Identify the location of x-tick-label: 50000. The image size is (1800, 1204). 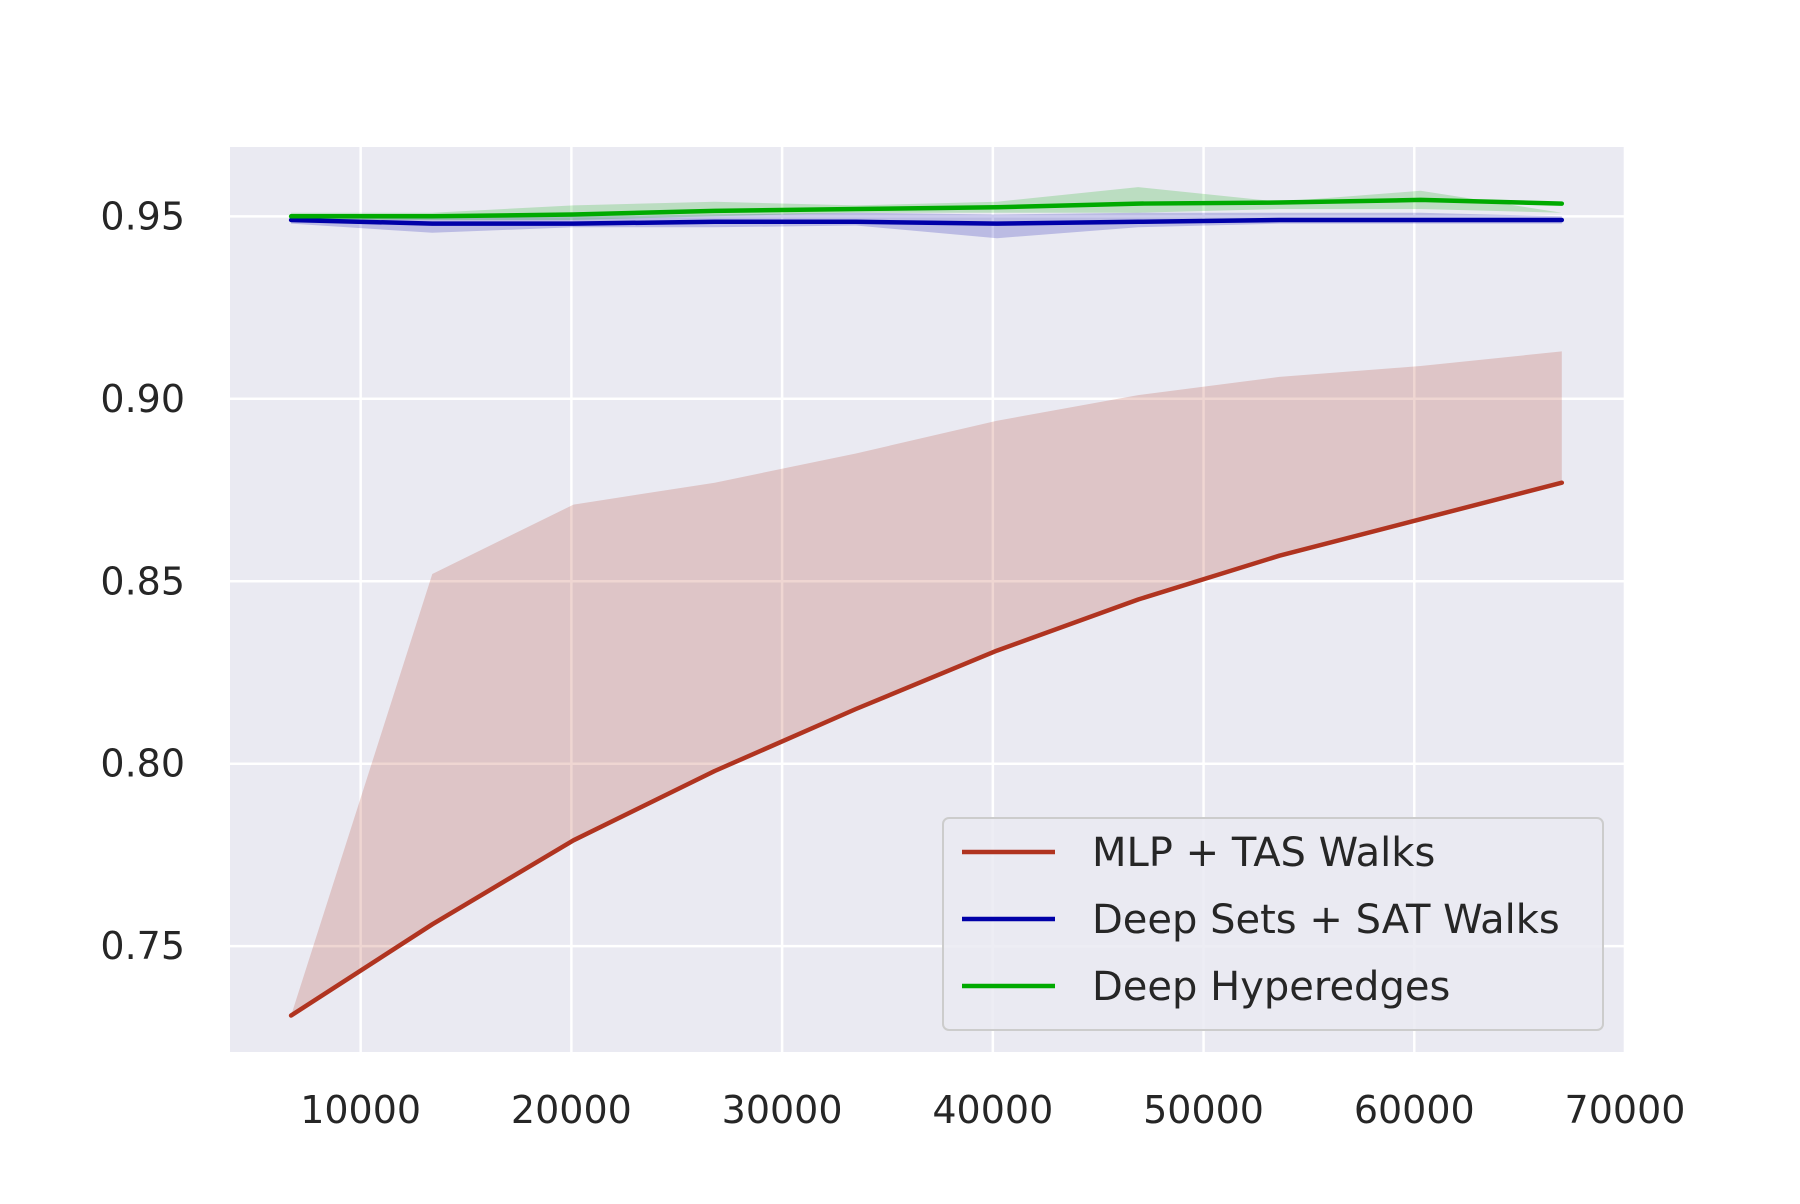
(1203, 1110).